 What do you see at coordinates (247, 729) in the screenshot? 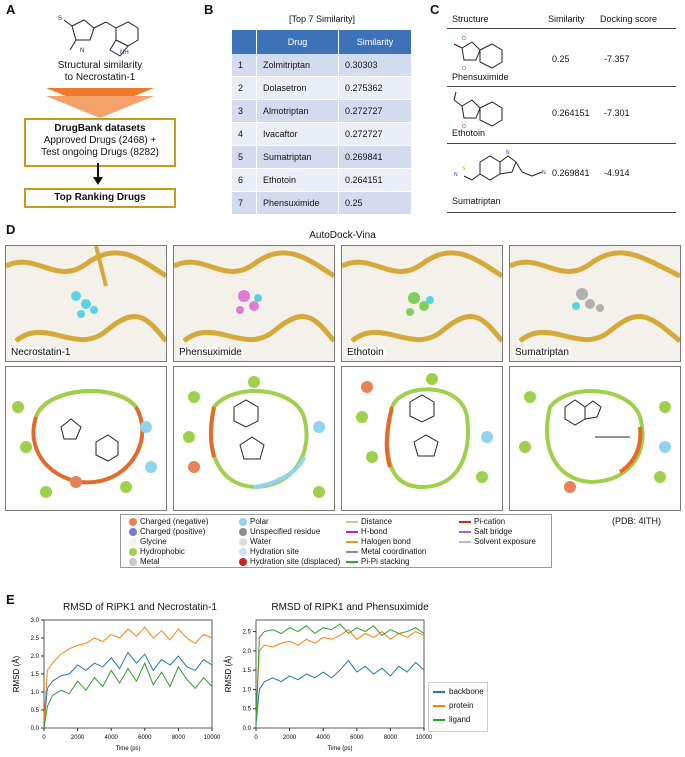
I see `y-tick-label: 0.0` at bounding box center [247, 729].